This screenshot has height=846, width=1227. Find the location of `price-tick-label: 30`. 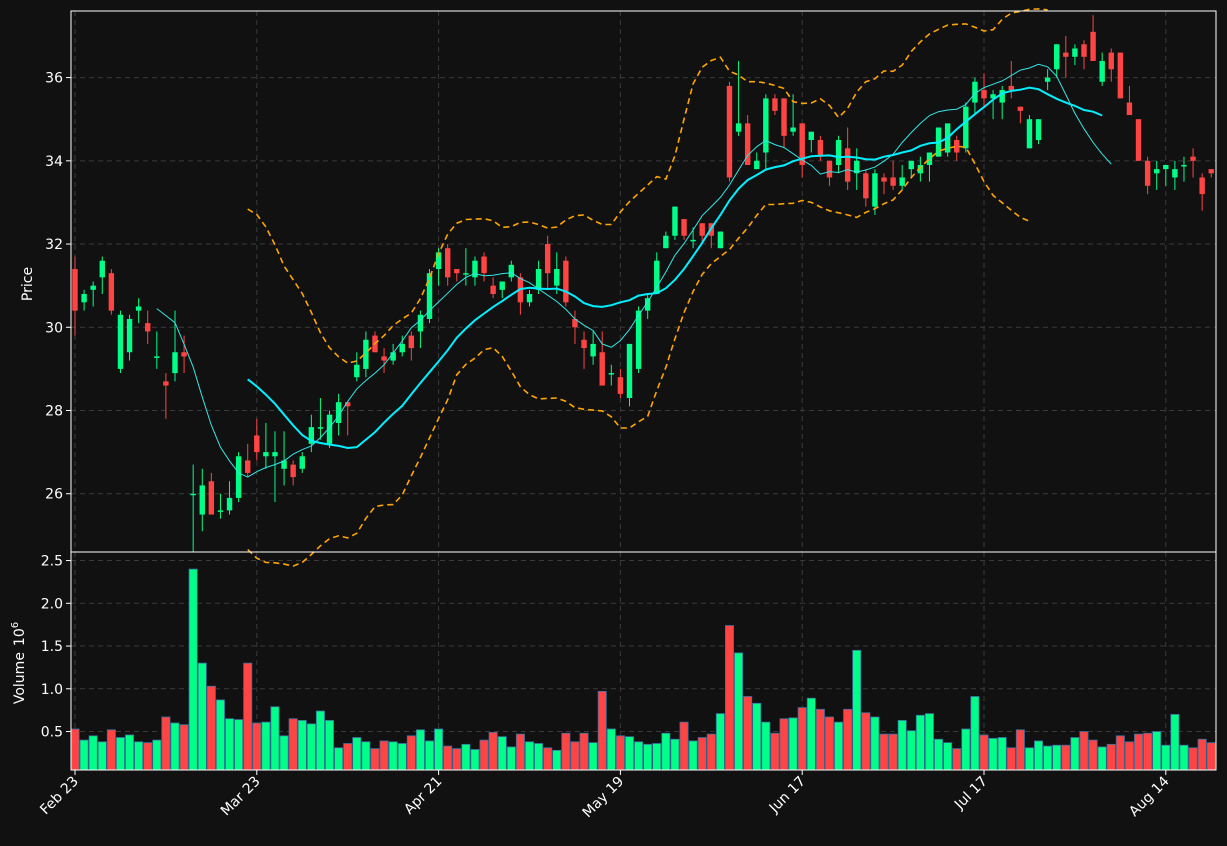

price-tick-label: 30 is located at coordinates (54, 328).